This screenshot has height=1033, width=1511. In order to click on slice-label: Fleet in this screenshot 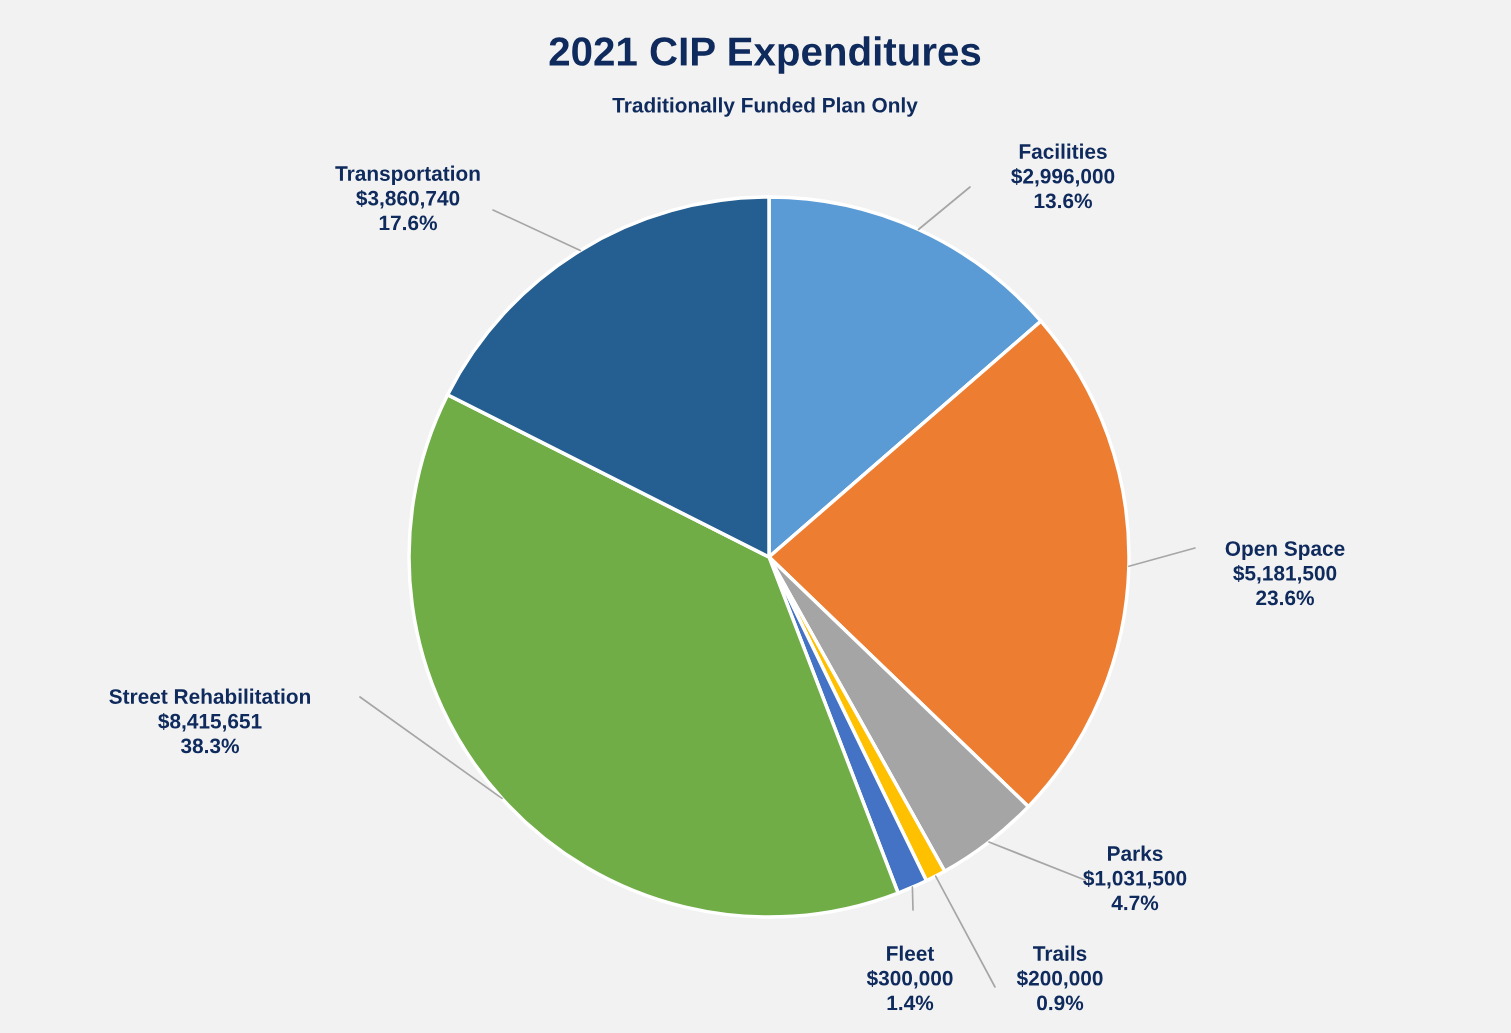, I will do `click(911, 953)`.